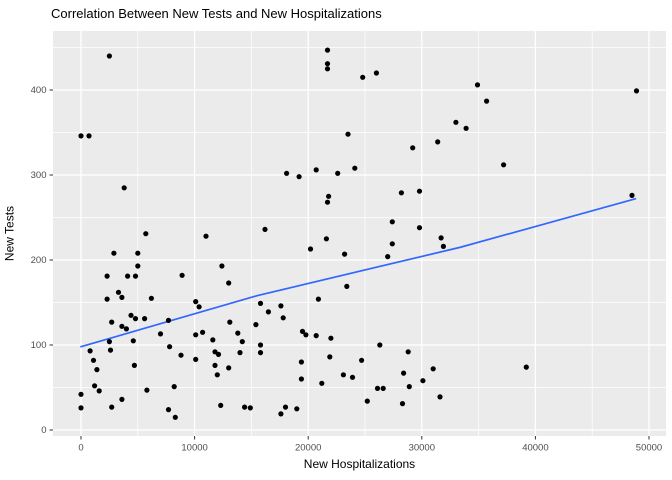  I want to click on y-axis-title: New Tests, so click(9, 233).